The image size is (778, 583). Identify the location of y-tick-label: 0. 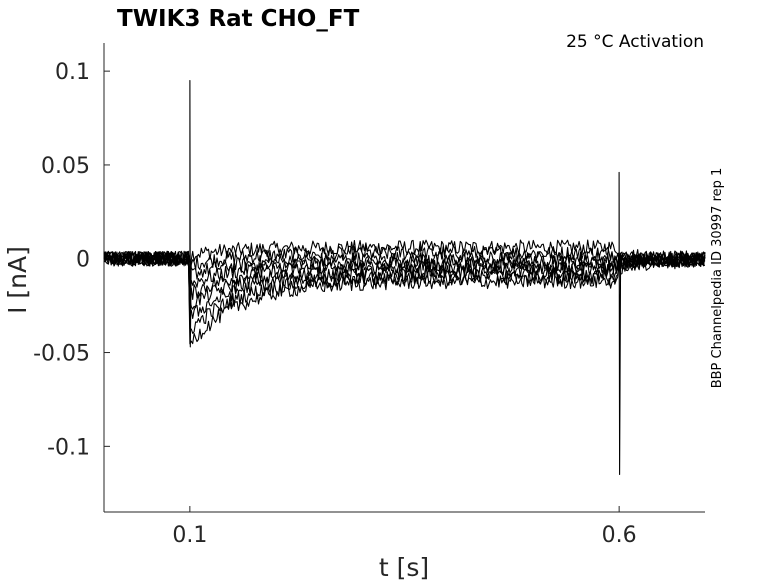
(83, 260).